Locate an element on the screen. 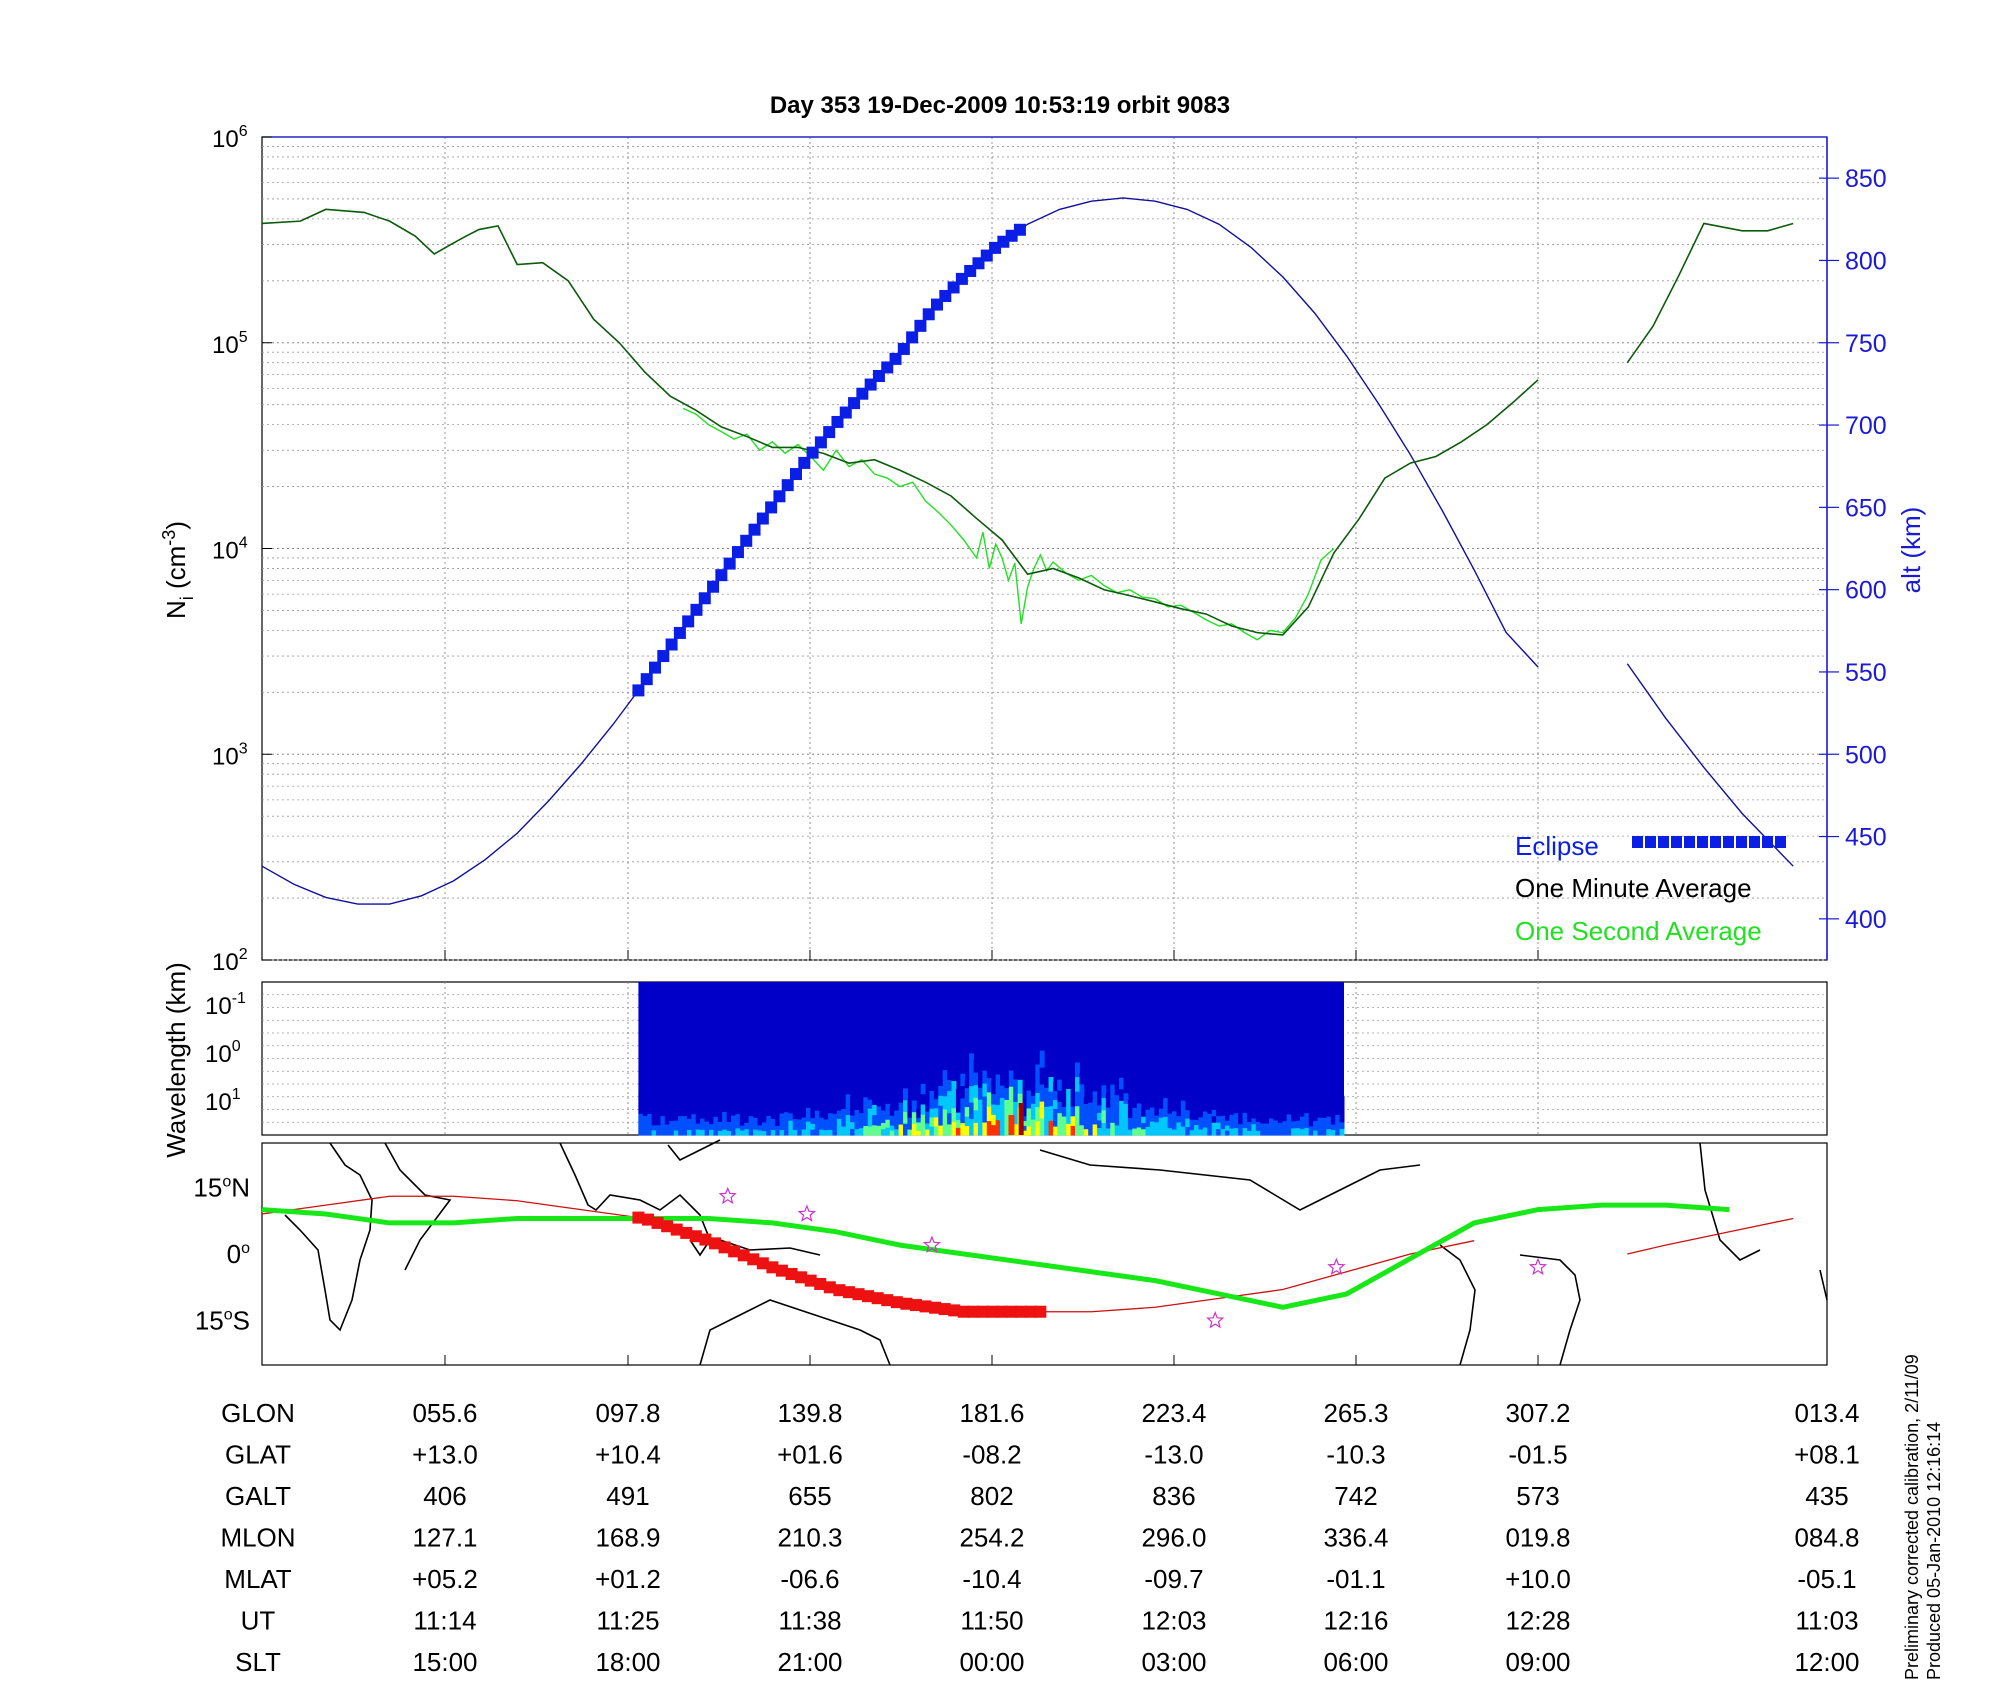 This screenshot has width=2000, height=1700. star-marker is located at coordinates (807, 1213).